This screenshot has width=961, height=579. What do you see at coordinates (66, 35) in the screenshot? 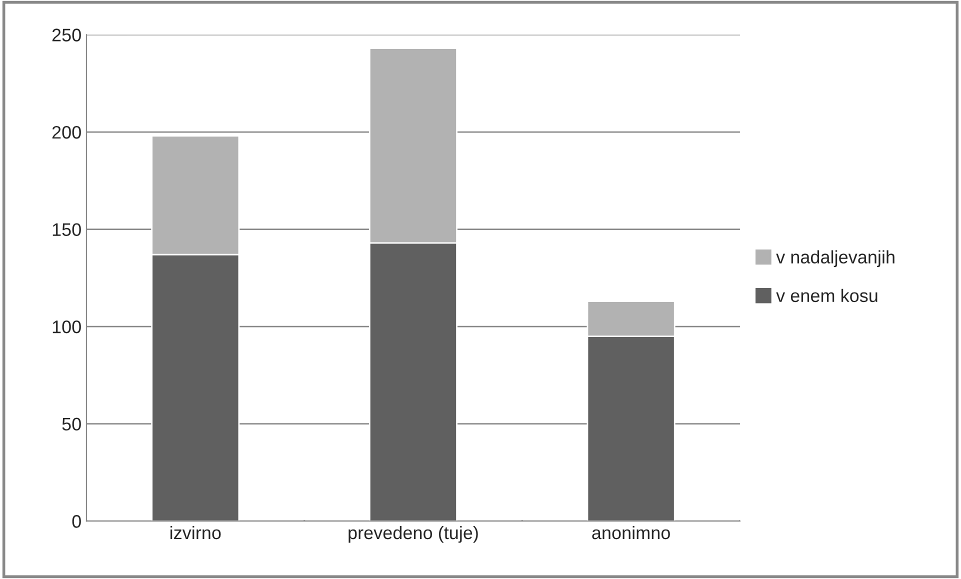
I see `y-tick-label: 250` at bounding box center [66, 35].